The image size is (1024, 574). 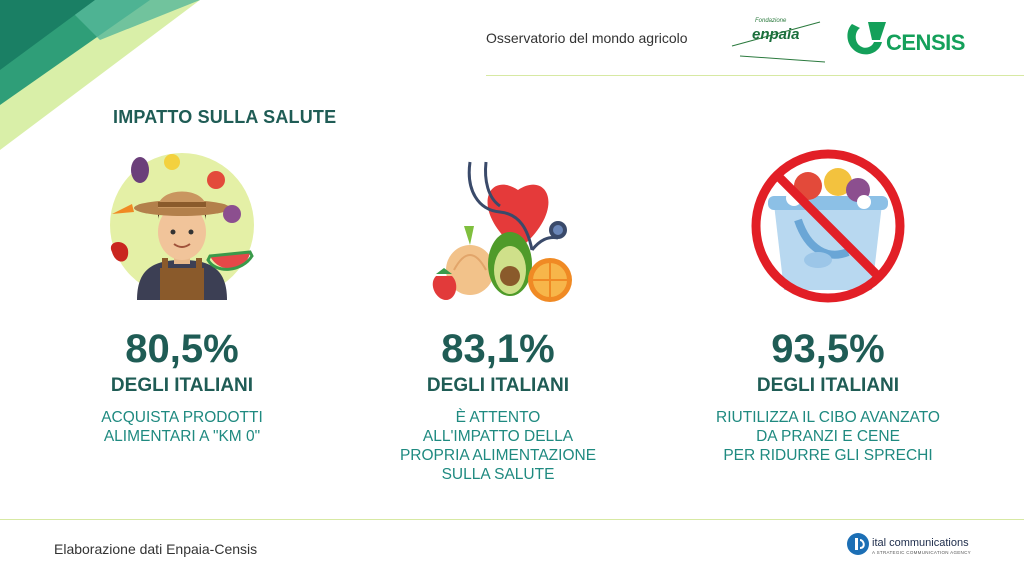 What do you see at coordinates (587, 38) in the screenshot?
I see `header-tagline: Osservatorio del mondo agricolo` at bounding box center [587, 38].